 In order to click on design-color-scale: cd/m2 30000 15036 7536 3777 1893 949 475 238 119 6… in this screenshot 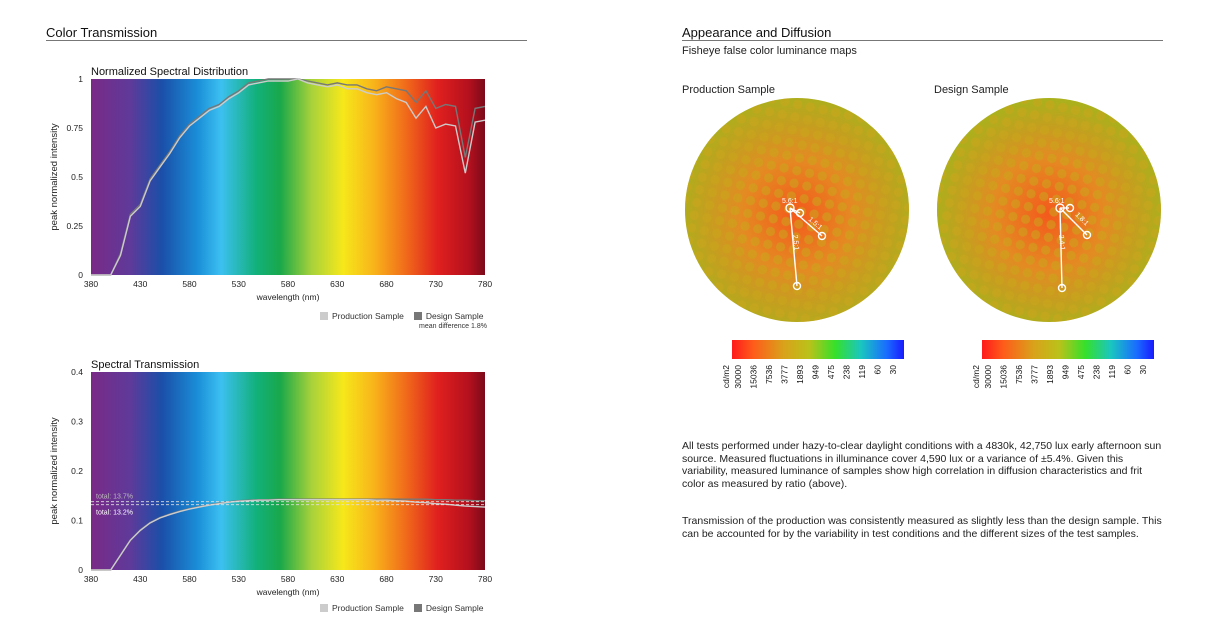, I will do `click(1062, 364)`.